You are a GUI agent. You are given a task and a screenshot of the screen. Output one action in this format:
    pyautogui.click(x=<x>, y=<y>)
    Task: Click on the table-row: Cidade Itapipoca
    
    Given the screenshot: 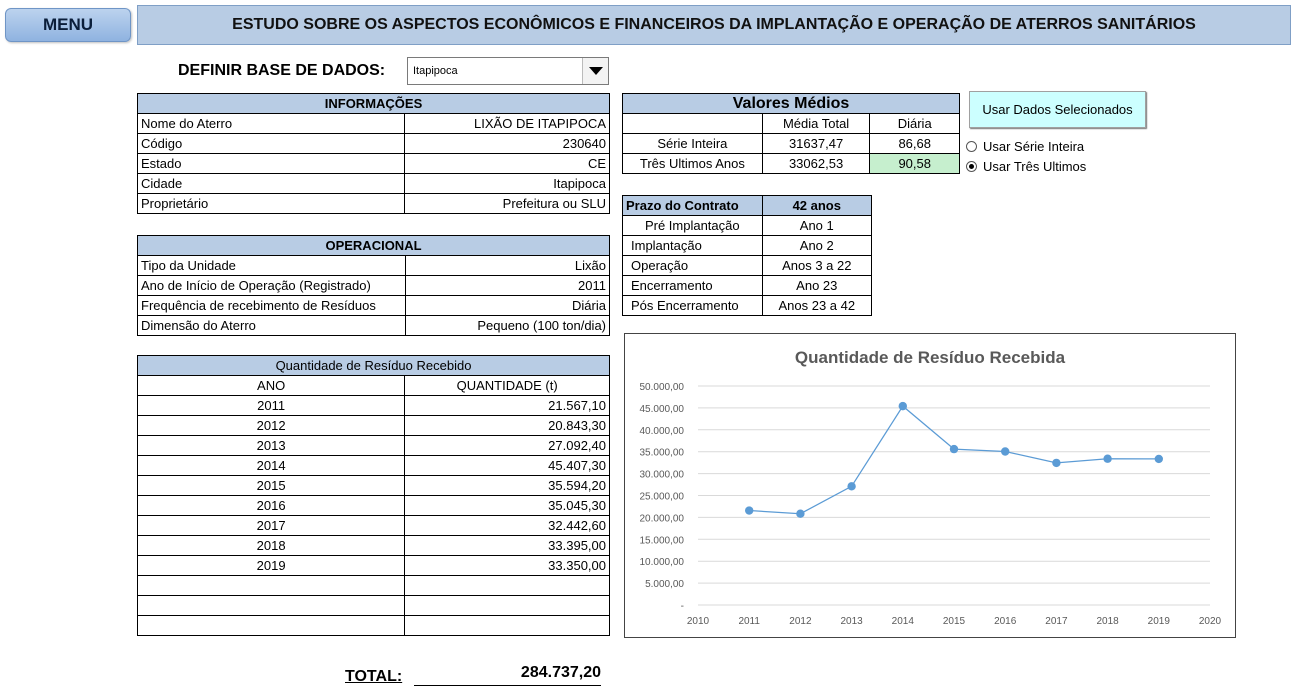 What is the action you would take?
    pyautogui.click(x=373, y=183)
    